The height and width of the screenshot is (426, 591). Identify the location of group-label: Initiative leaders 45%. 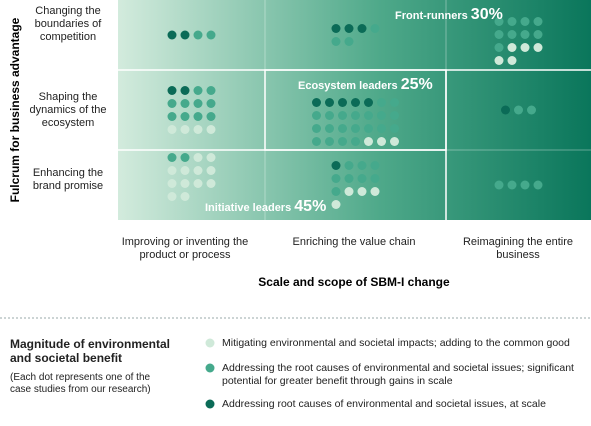
(265, 207).